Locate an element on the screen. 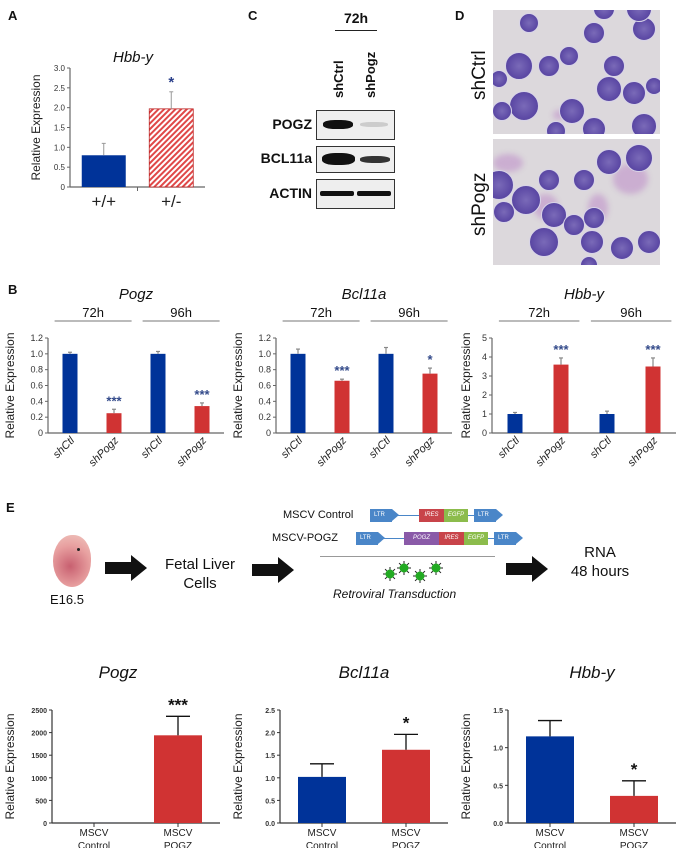  y-tick-label: 0.0 is located at coordinates (498, 824).